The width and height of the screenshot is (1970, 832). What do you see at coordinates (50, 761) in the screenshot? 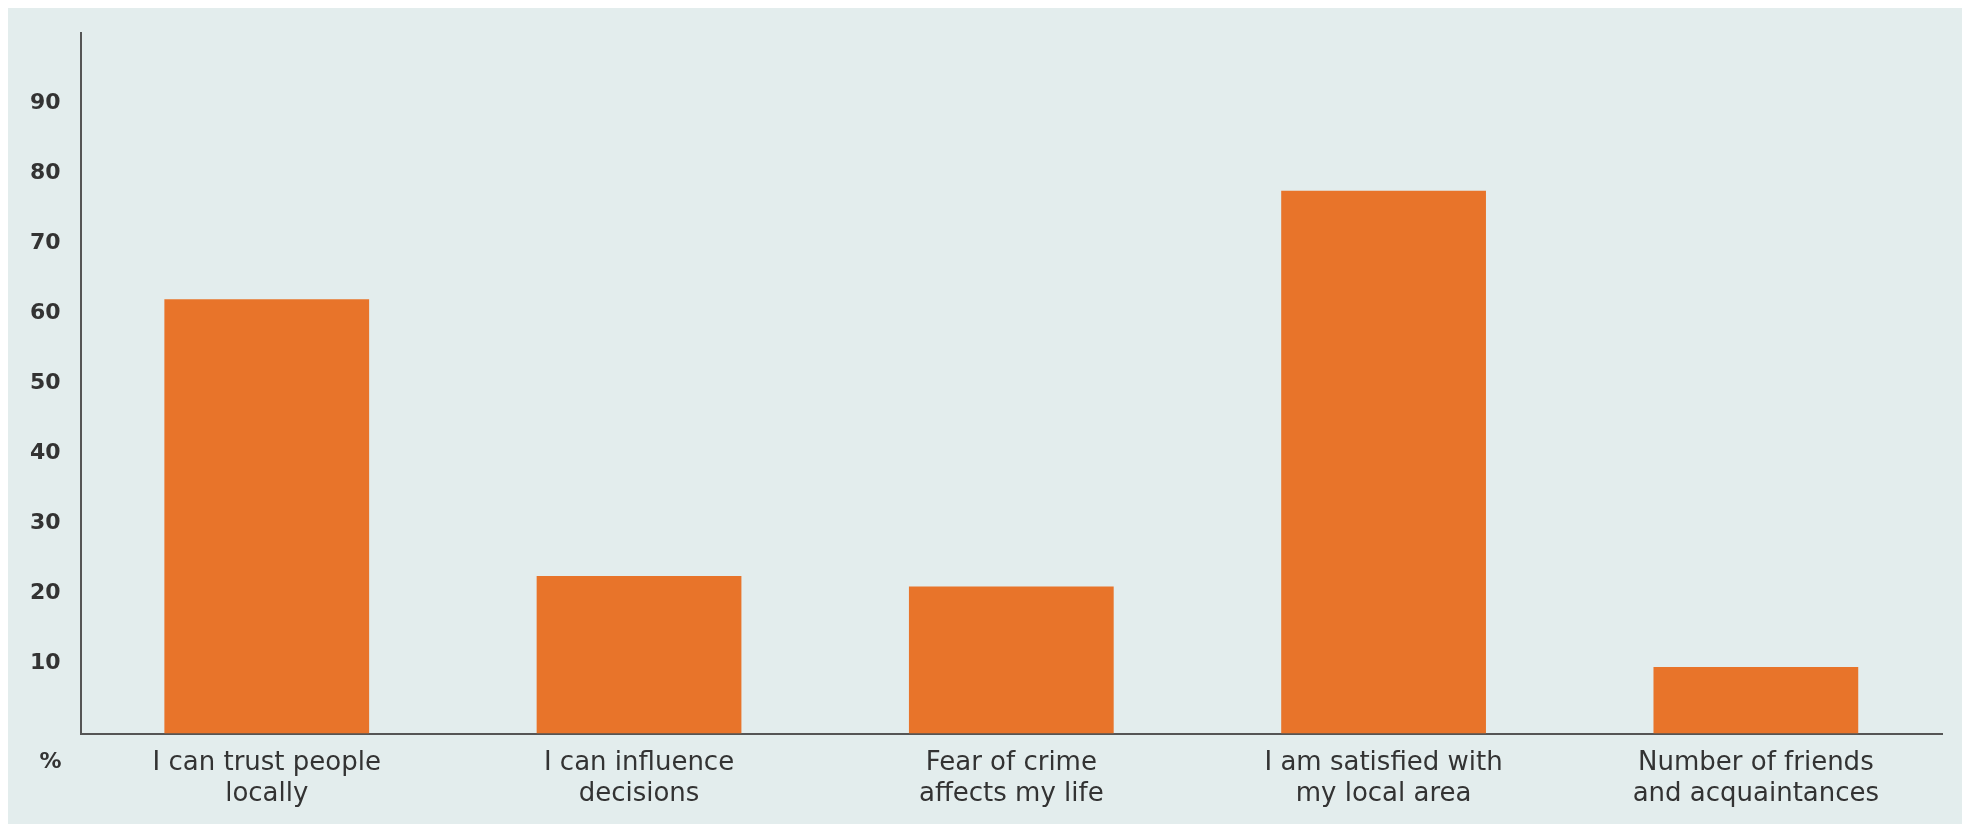
I see `y-axis-title: %` at bounding box center [50, 761].